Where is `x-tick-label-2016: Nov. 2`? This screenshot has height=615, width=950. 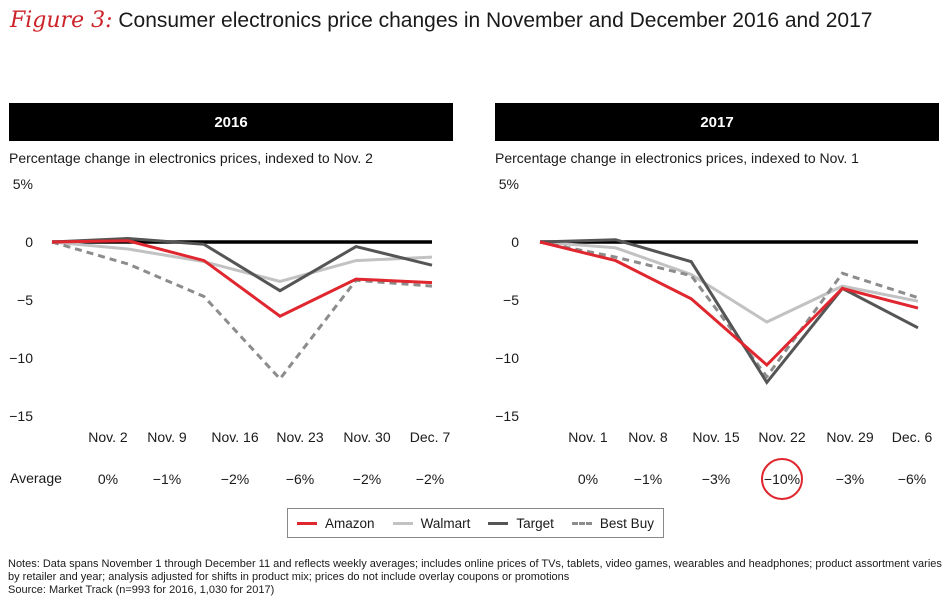
x-tick-label-2016: Nov. 2 is located at coordinates (108, 437).